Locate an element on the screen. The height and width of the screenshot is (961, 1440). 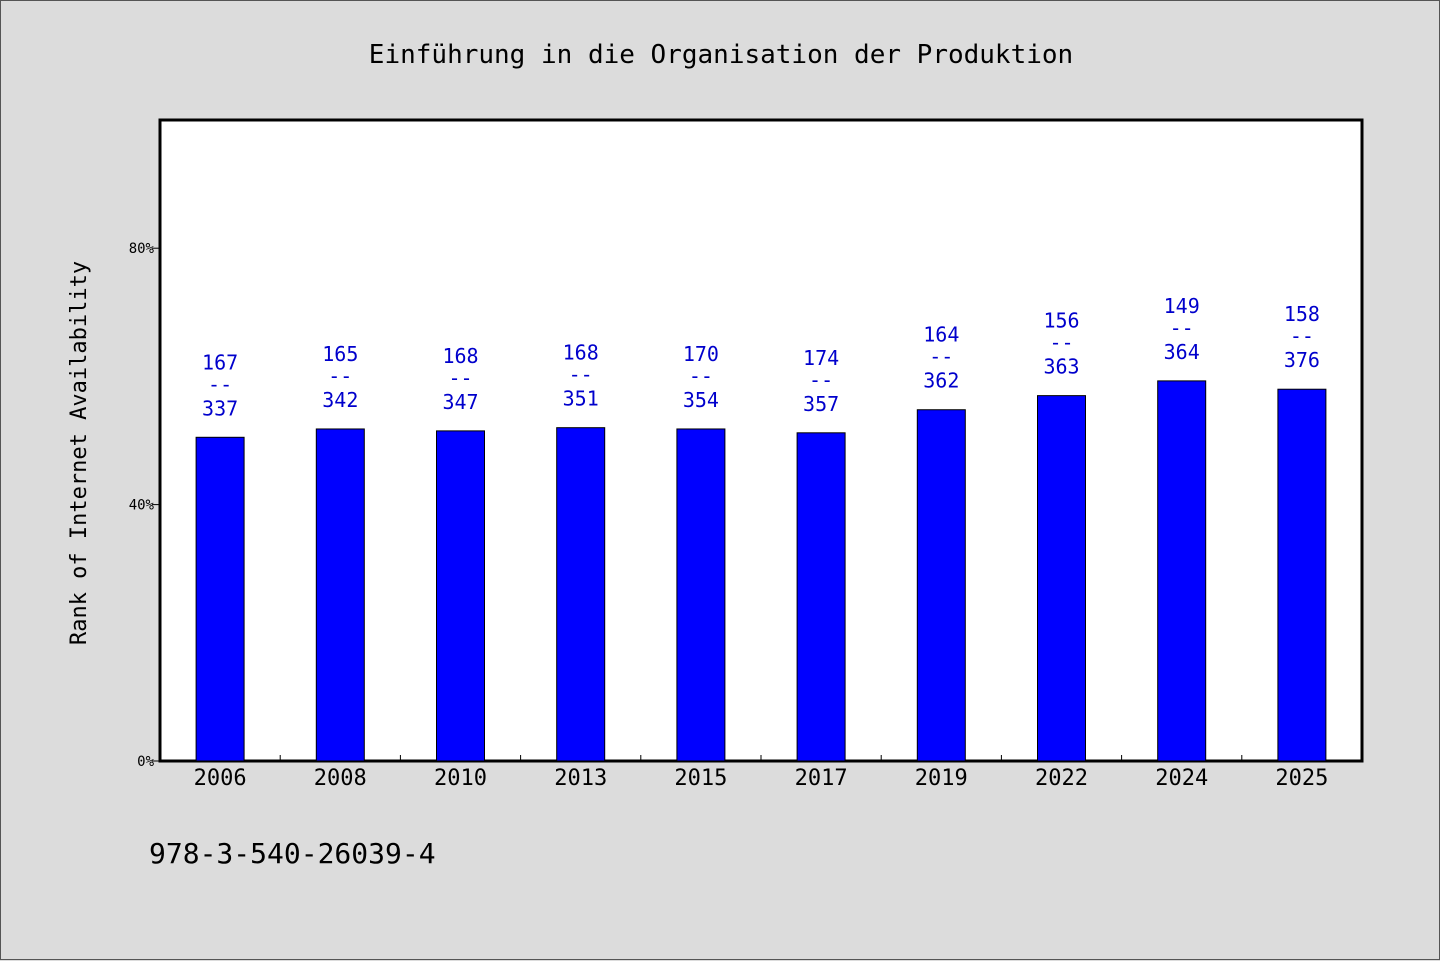
x-tick-label: 2025 is located at coordinates (1301, 778).